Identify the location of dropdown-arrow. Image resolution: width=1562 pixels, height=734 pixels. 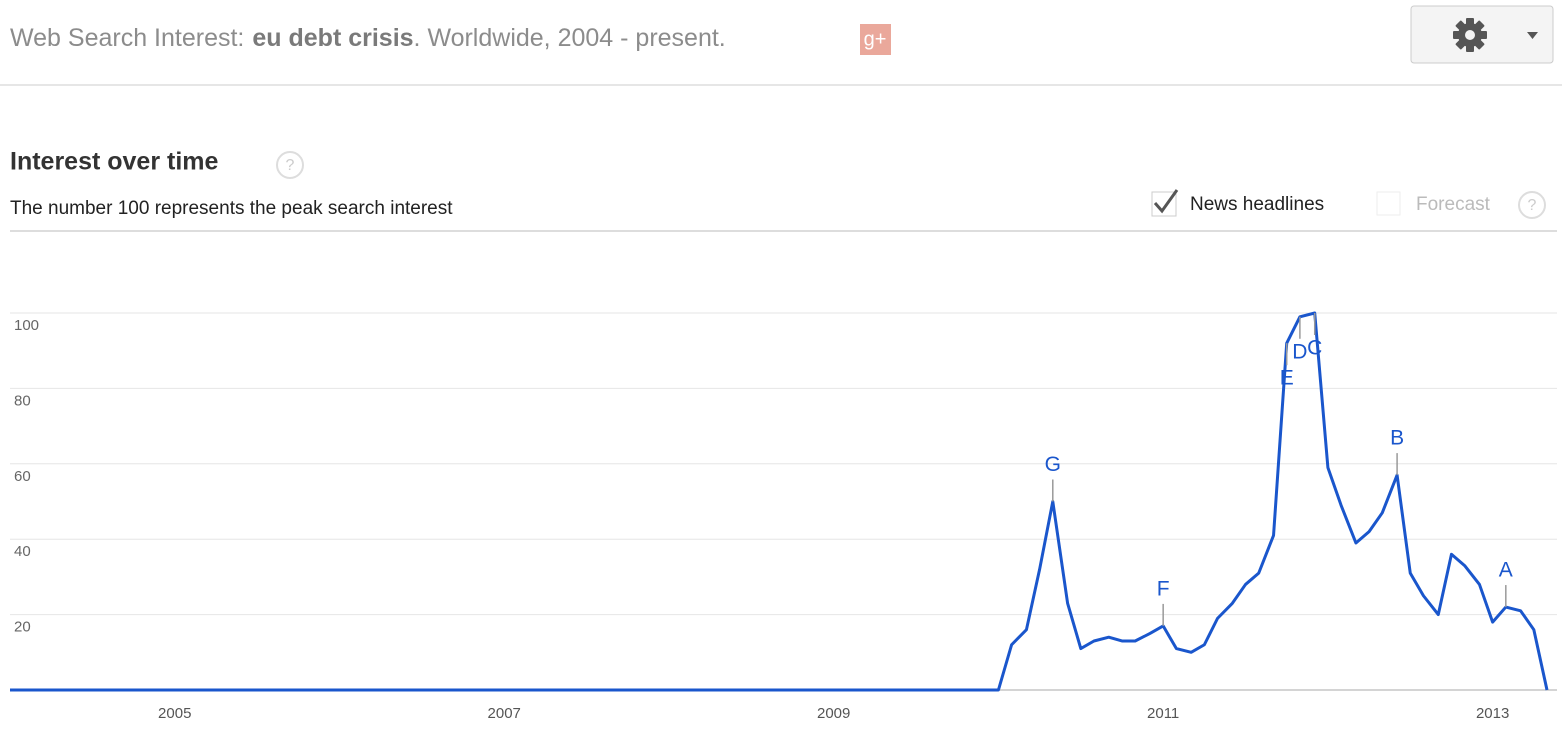
(1532, 35).